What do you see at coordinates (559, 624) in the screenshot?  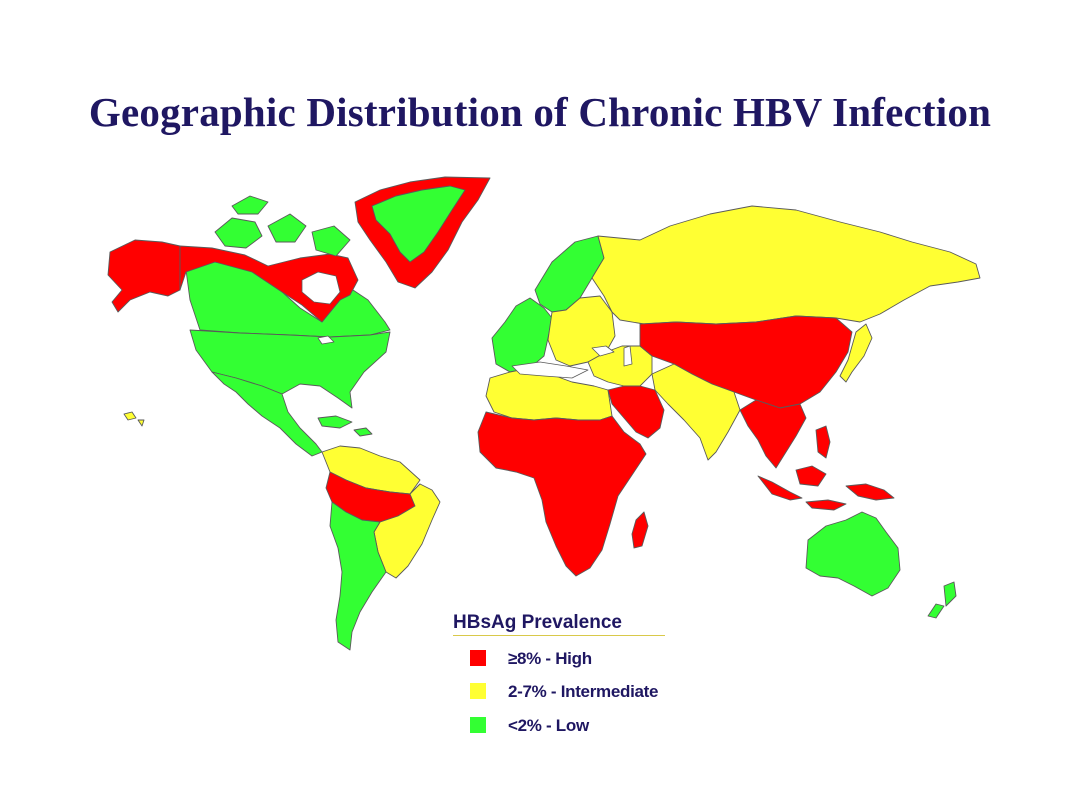 I see `legend-title: HBsAg Prevalence` at bounding box center [559, 624].